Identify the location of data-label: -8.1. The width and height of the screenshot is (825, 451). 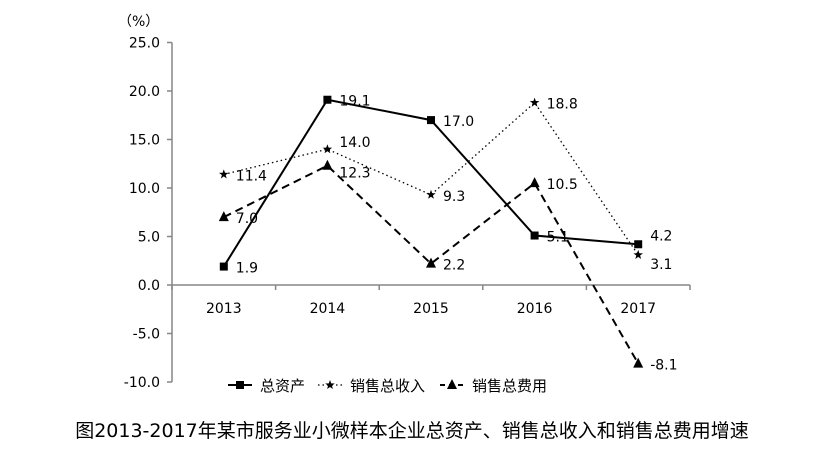
(663, 366).